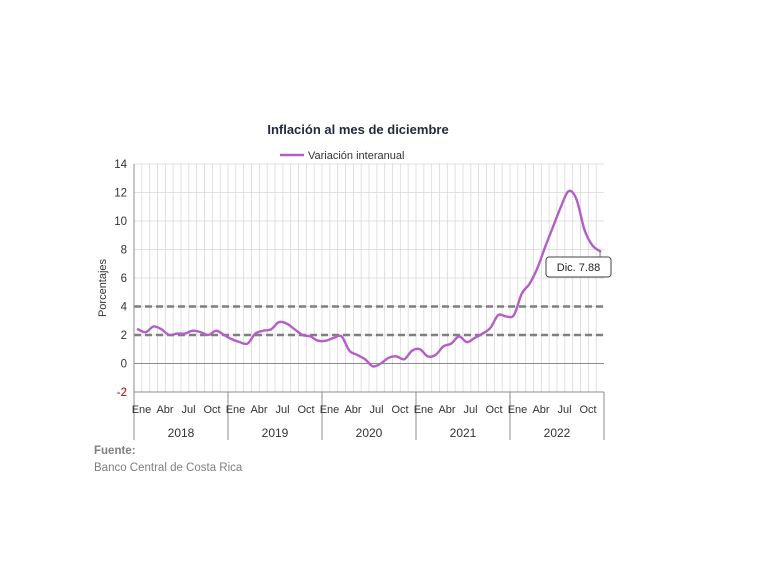  What do you see at coordinates (115, 451) in the screenshot?
I see `source-heading: Fuente:` at bounding box center [115, 451].